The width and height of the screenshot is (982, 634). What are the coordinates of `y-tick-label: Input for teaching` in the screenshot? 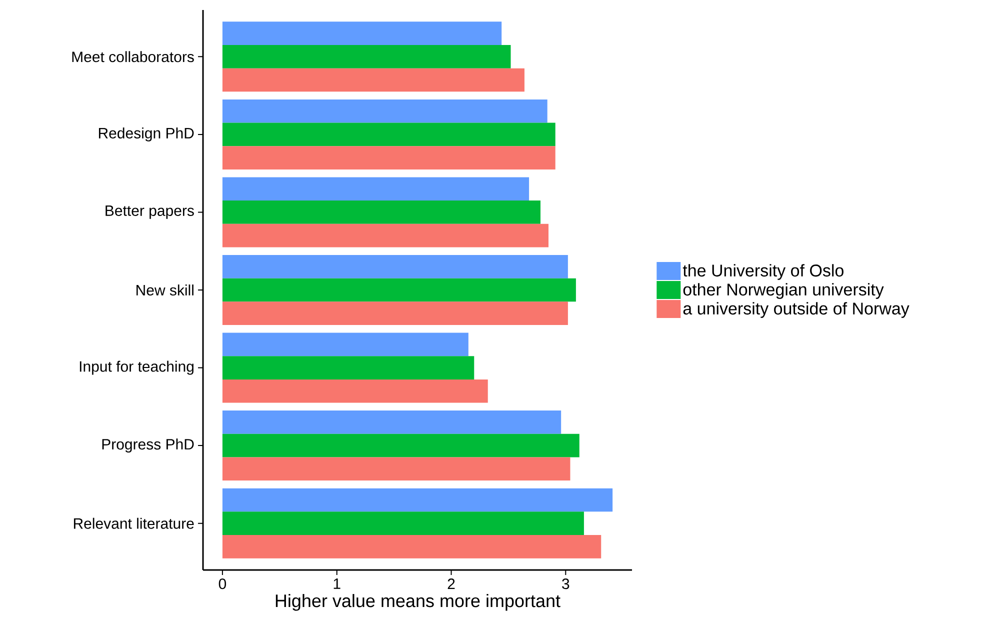 It's located at (137, 367).